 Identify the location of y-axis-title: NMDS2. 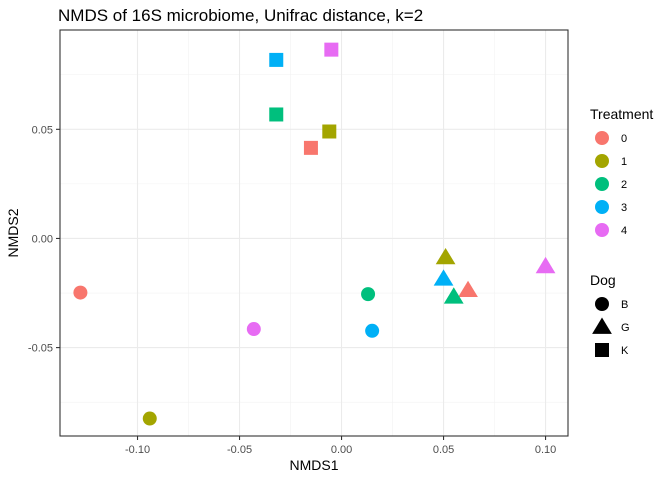
(13, 232).